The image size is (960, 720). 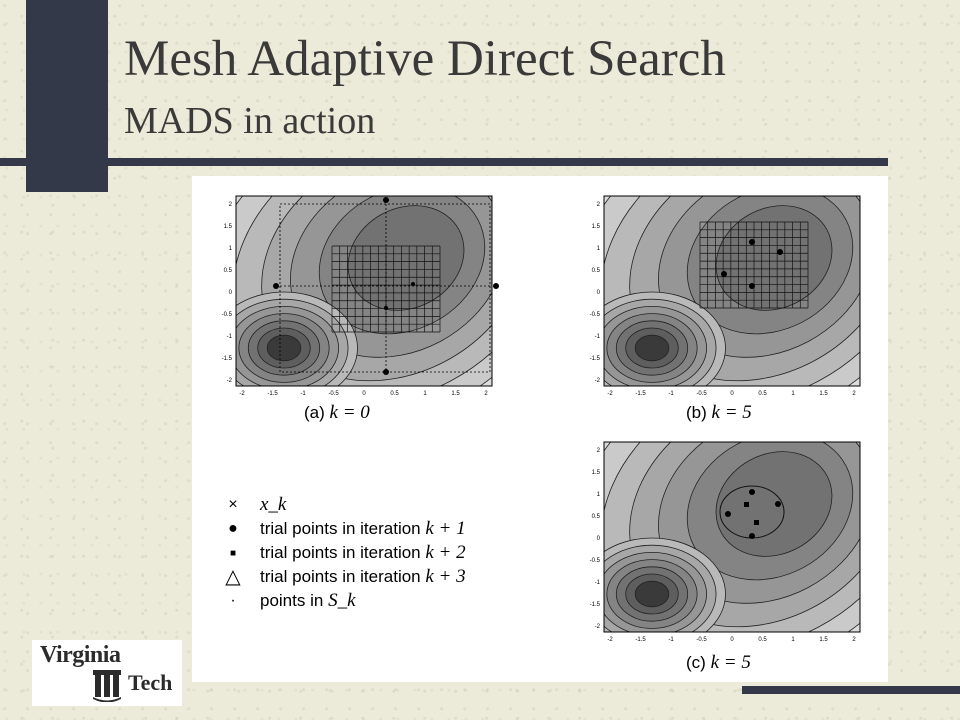 I want to click on slide-title: Mesh Adaptive Direct Search, so click(x=425, y=59).